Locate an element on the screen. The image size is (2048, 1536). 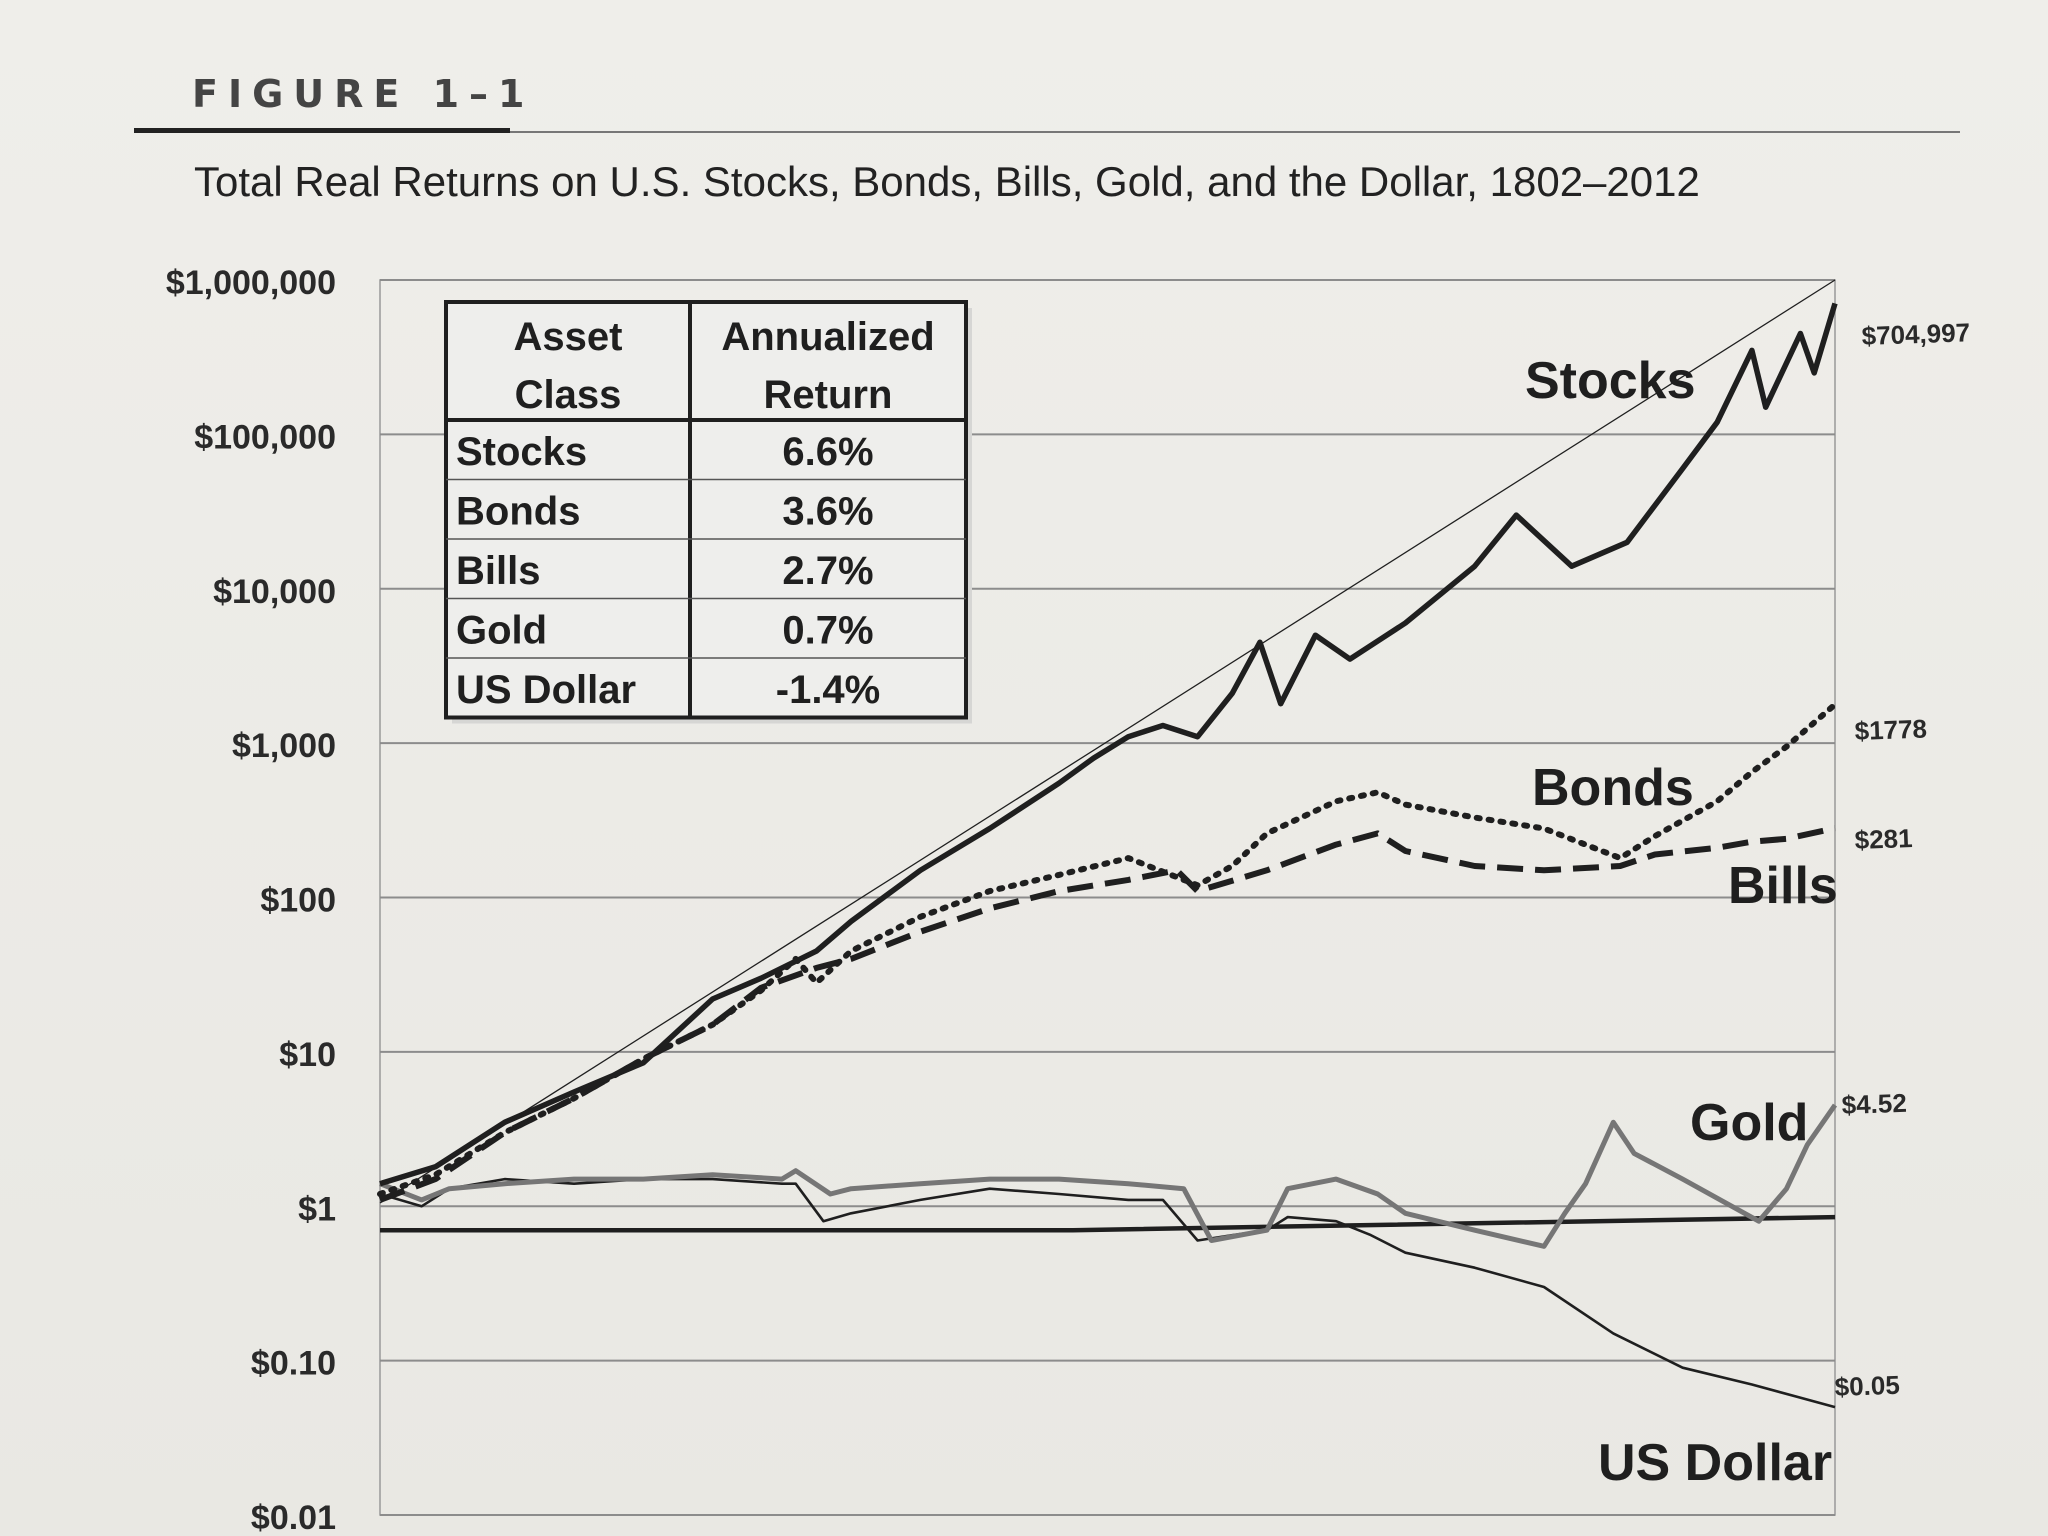
table-cell-asset: US Dollar is located at coordinates (546, 690).